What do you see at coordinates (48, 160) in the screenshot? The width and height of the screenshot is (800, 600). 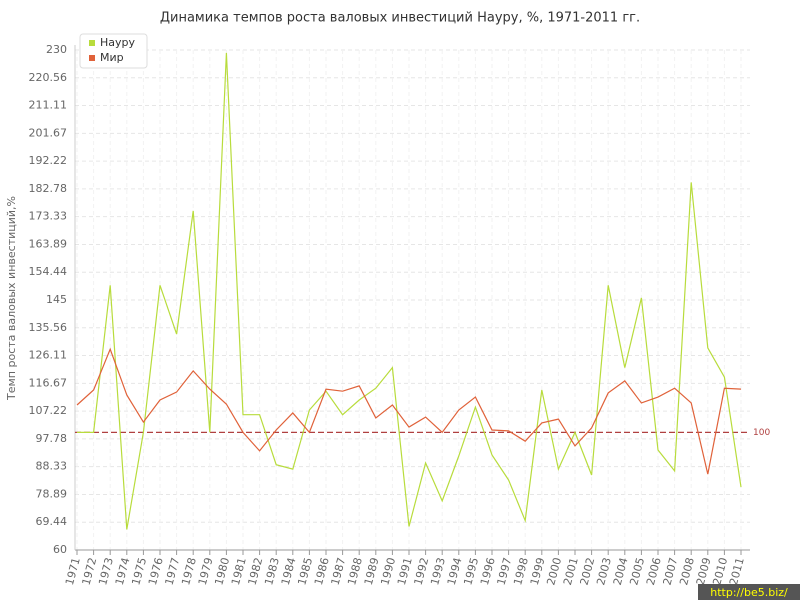 I see `y-tick-label: 192.22` at bounding box center [48, 160].